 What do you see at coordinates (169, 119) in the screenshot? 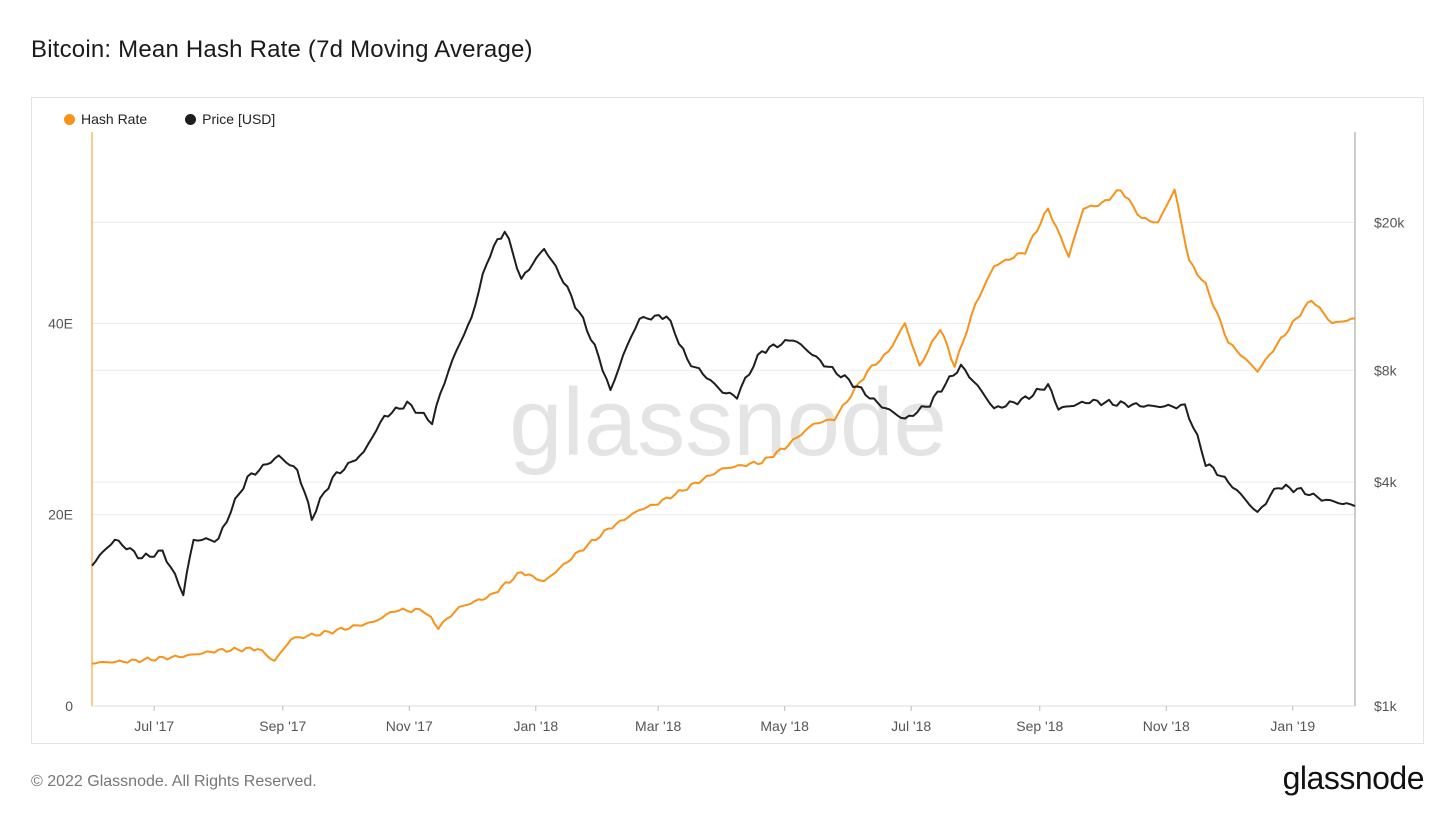
I see `chart-legend: Hash Rate Price [USD]` at bounding box center [169, 119].